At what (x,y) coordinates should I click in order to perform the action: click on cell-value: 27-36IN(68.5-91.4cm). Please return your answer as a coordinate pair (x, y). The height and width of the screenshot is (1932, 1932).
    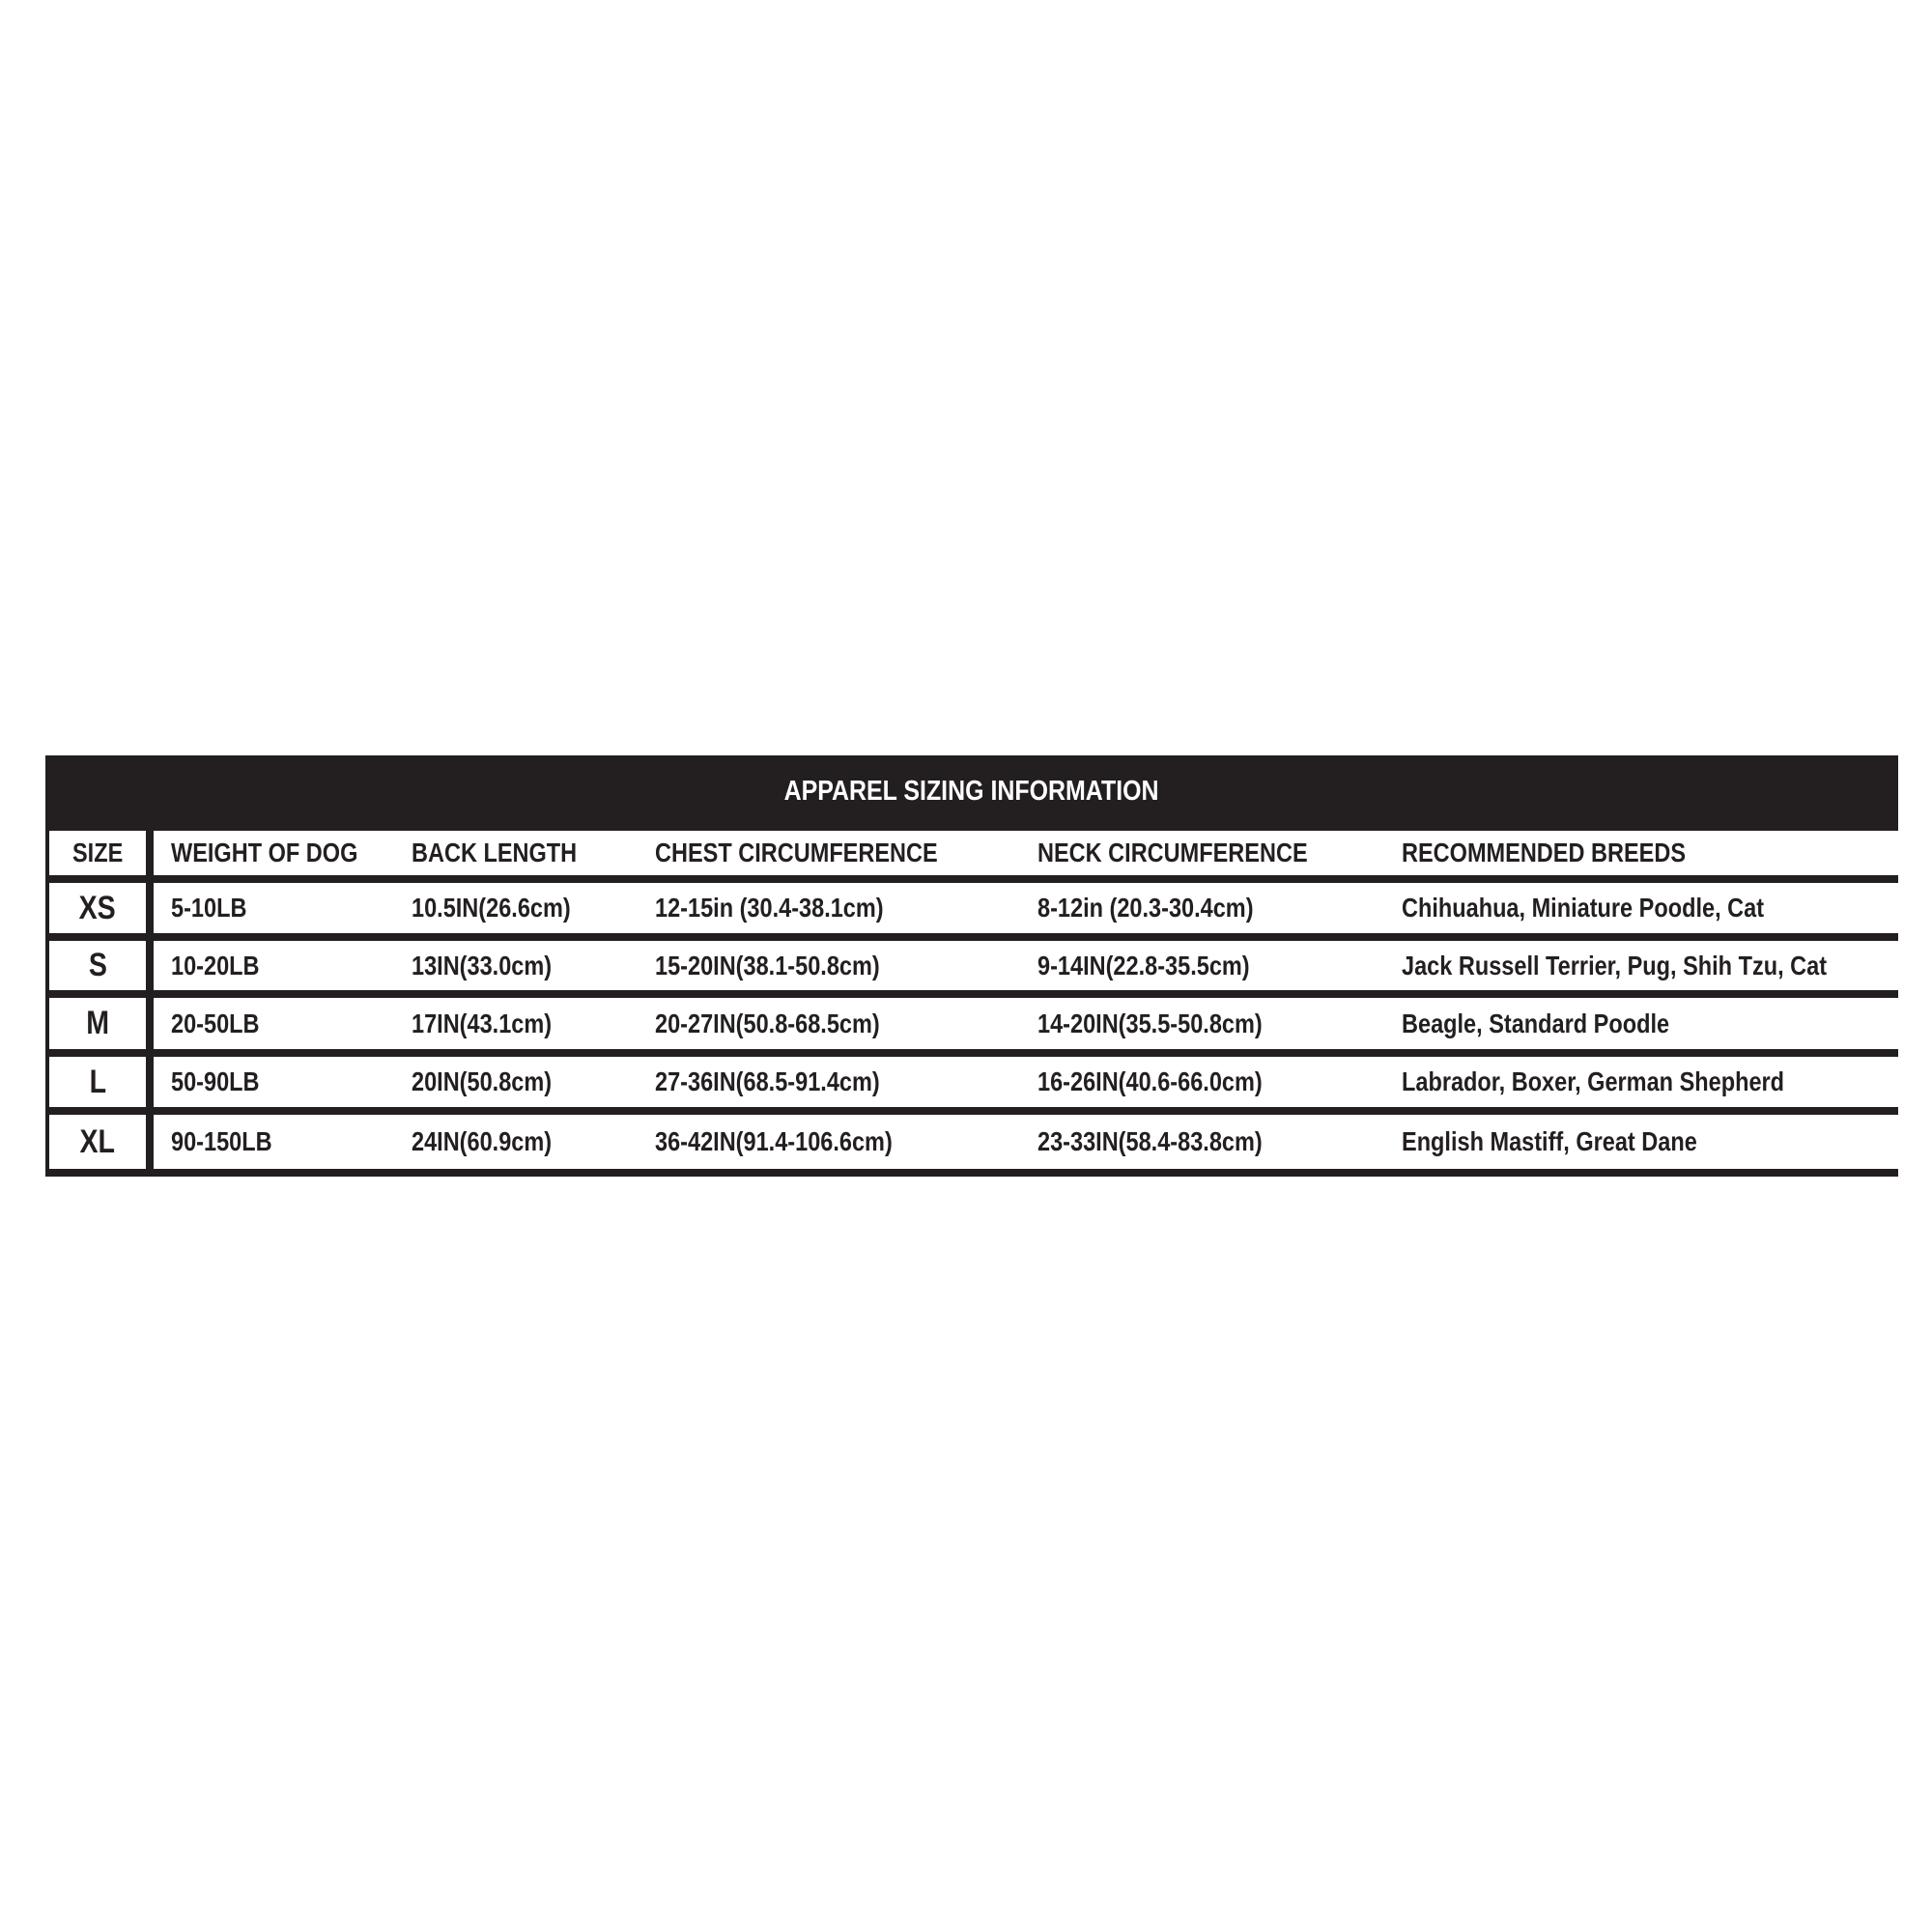
    Looking at the image, I should click on (767, 1081).